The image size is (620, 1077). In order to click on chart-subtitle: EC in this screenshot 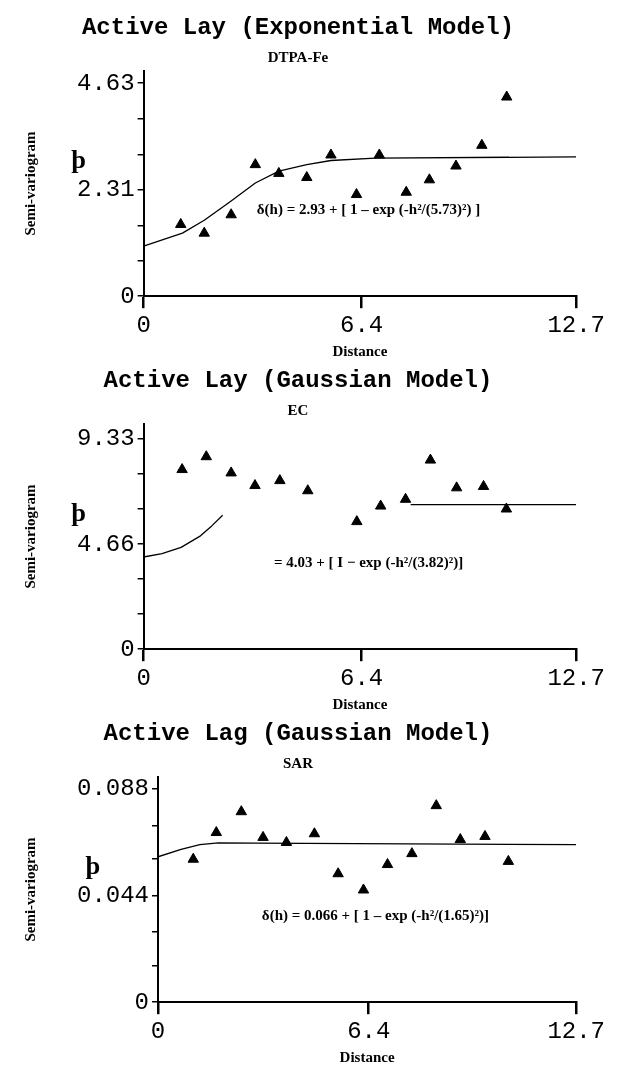, I will do `click(298, 409)`.